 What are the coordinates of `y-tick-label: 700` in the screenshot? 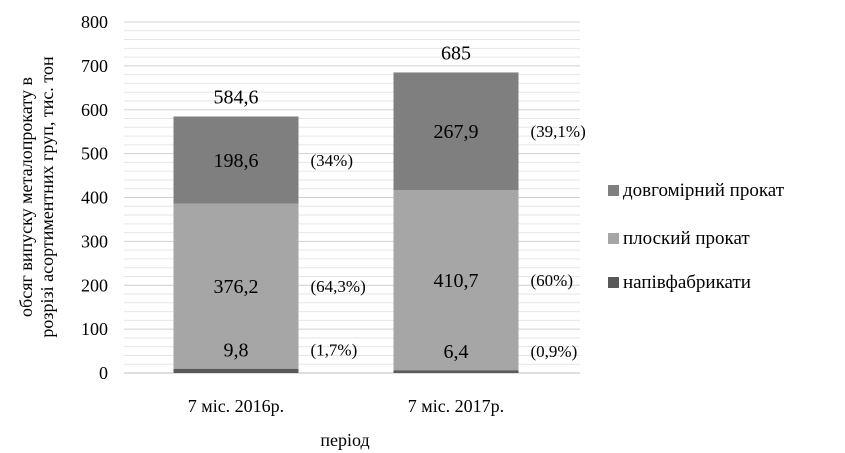 It's located at (94, 66).